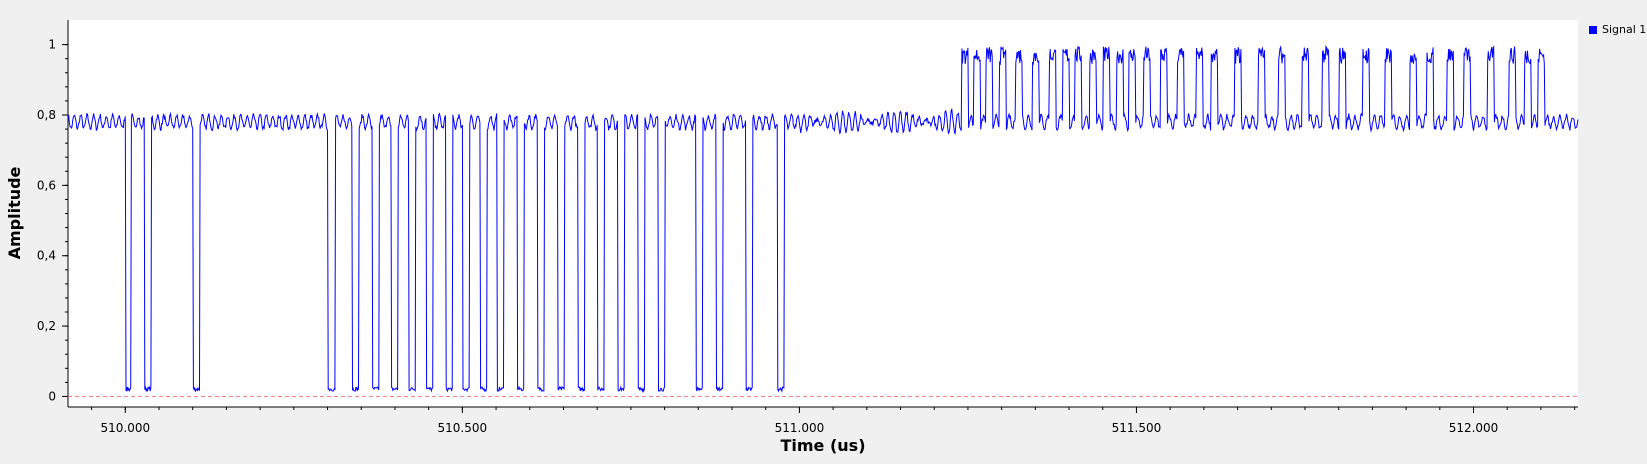 The image size is (1647, 464). I want to click on y-tick-label: 0, so click(52, 396).